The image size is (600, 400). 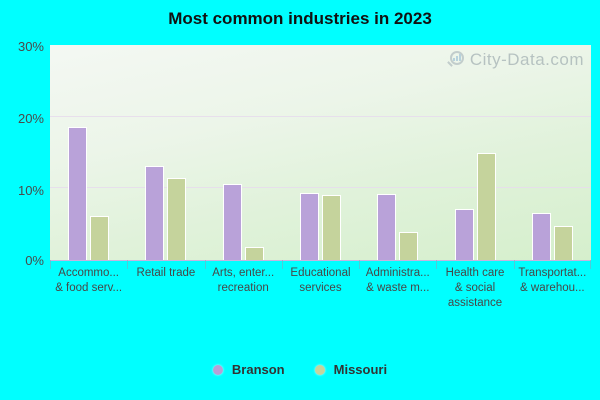 I want to click on y-axis-tick-0: 0%, so click(x=34, y=260).